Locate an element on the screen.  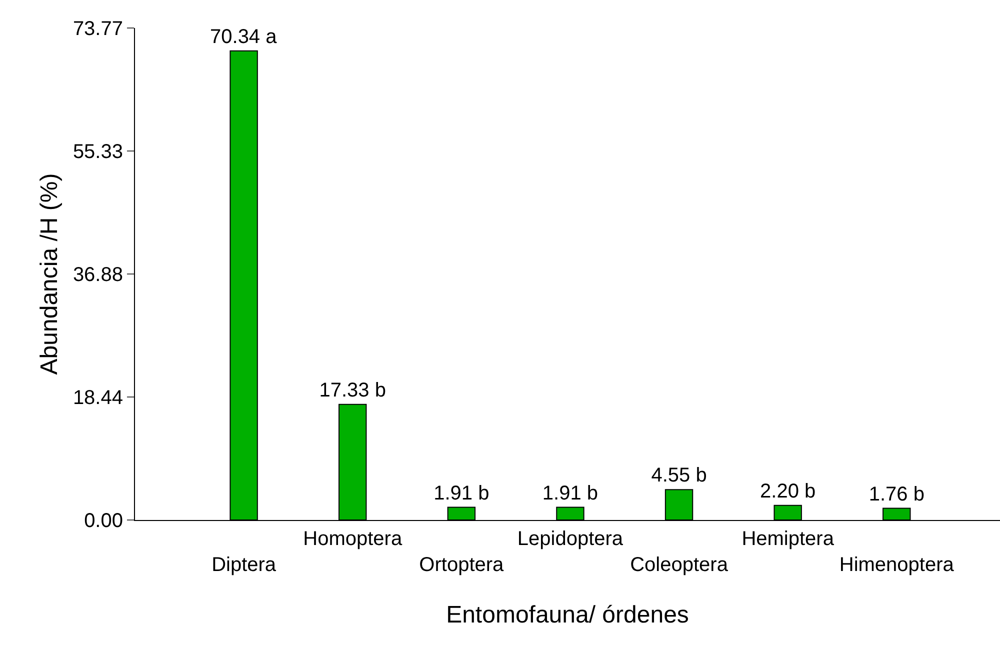
y-axis-title: Abundancia /H (%) is located at coordinates (50, 274).